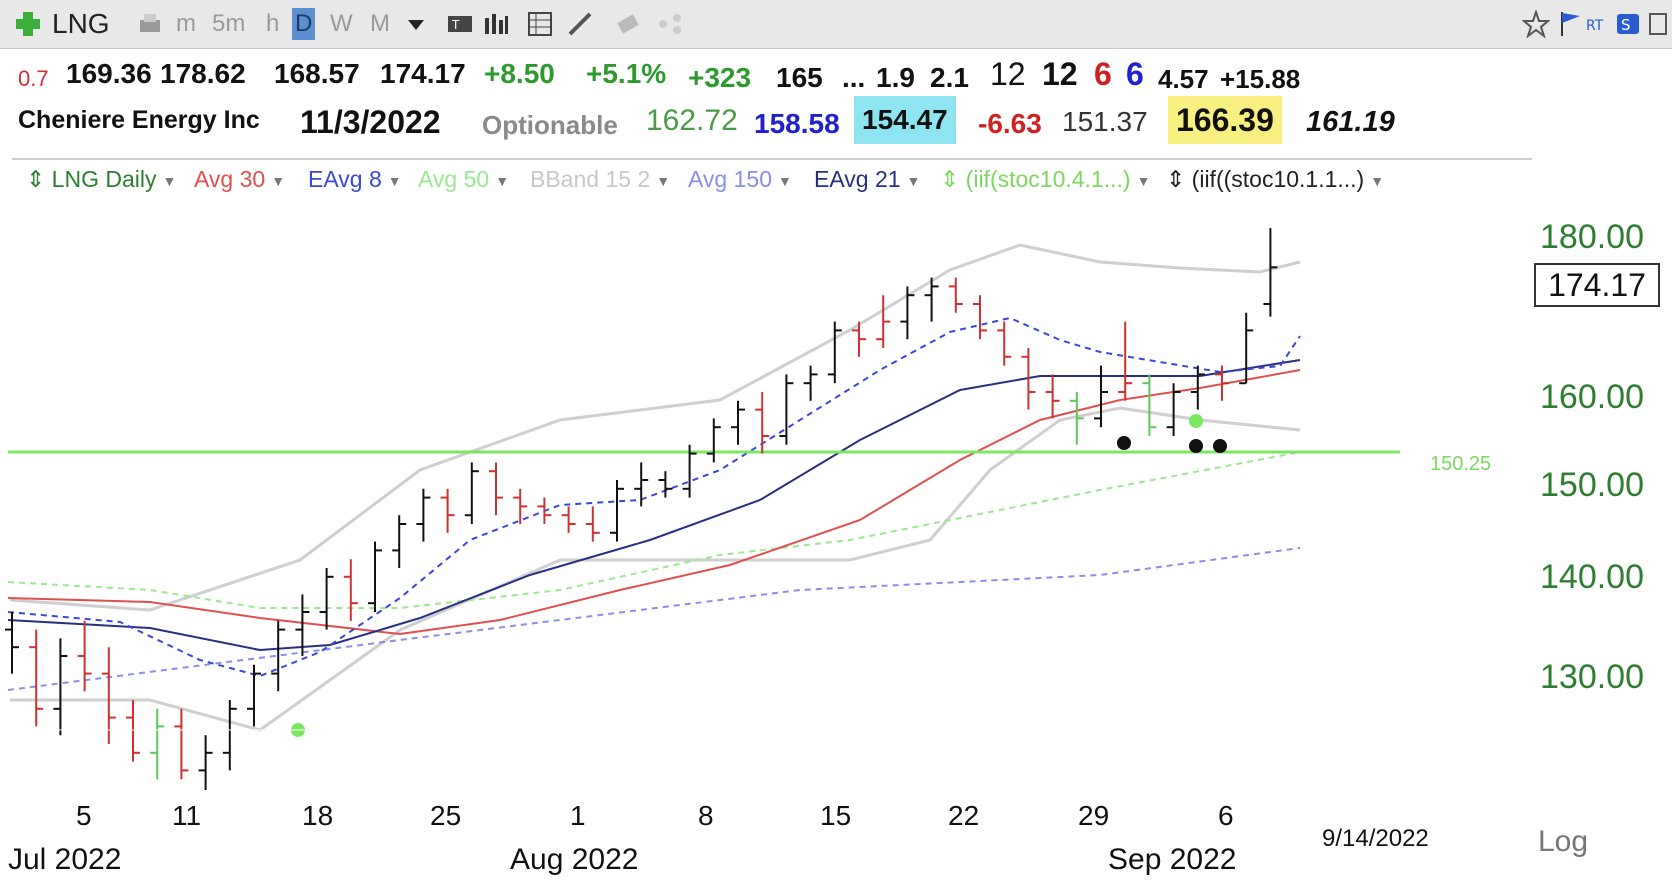 The image size is (1672, 886). Describe the element at coordinates (186, 23) in the screenshot. I see `timeframe-minute: m` at that location.